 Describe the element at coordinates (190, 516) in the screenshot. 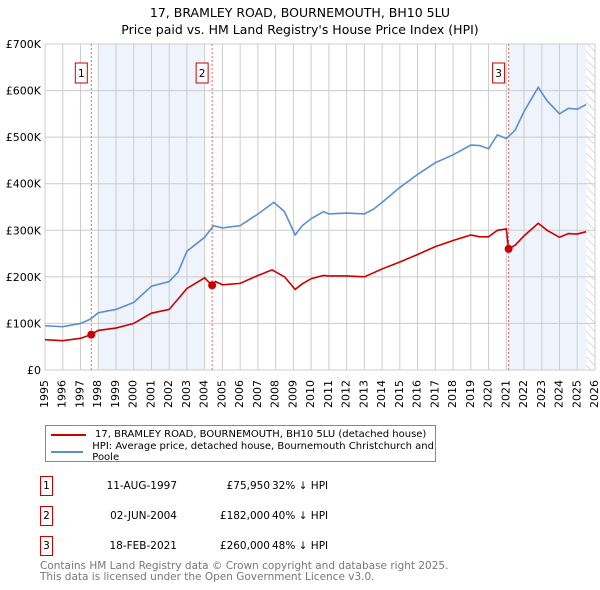

I see `transaction-row: 2 02-JUN-2004 £182,000 40% ↓ HPI` at that location.